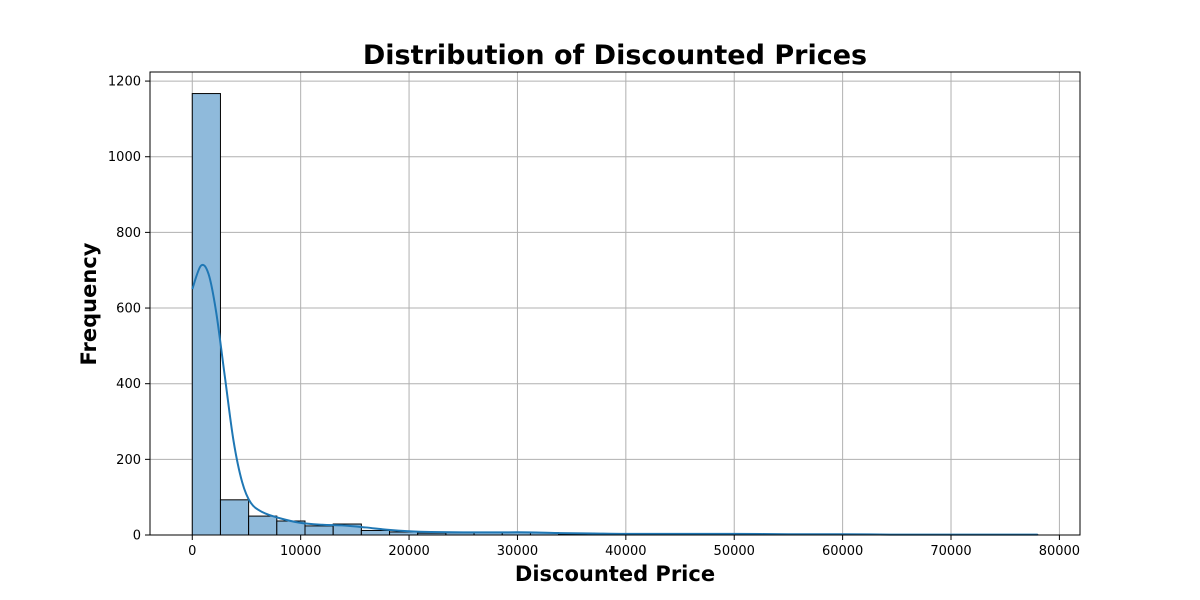 This screenshot has width=1200, height=600. Describe the element at coordinates (615, 55) in the screenshot. I see `chart-title: Distribution of Discounted Prices` at that location.